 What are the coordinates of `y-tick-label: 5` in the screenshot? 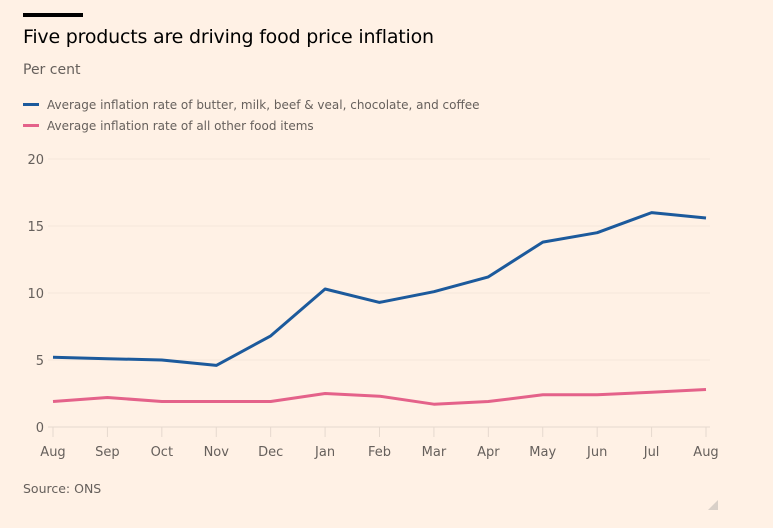 It's located at (40, 361).